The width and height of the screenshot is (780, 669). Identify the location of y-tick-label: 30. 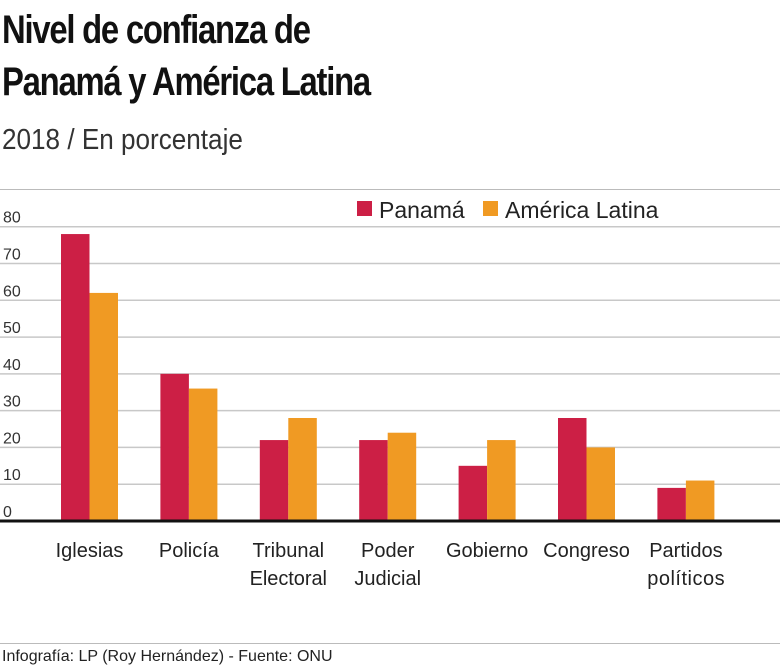
(12, 402).